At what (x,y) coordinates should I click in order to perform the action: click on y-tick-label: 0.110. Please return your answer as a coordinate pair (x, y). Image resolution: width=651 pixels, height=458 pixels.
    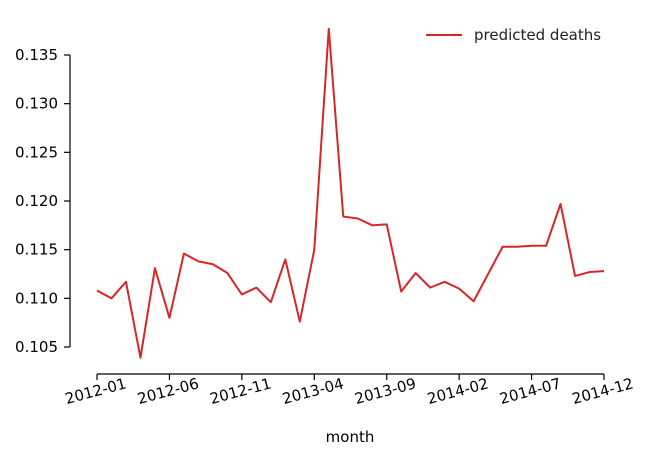
    Looking at the image, I should click on (36, 298).